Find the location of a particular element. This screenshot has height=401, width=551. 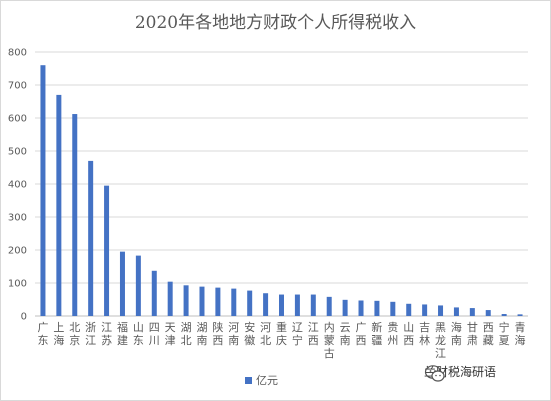

y-tick-label: 100 is located at coordinates (17, 284).